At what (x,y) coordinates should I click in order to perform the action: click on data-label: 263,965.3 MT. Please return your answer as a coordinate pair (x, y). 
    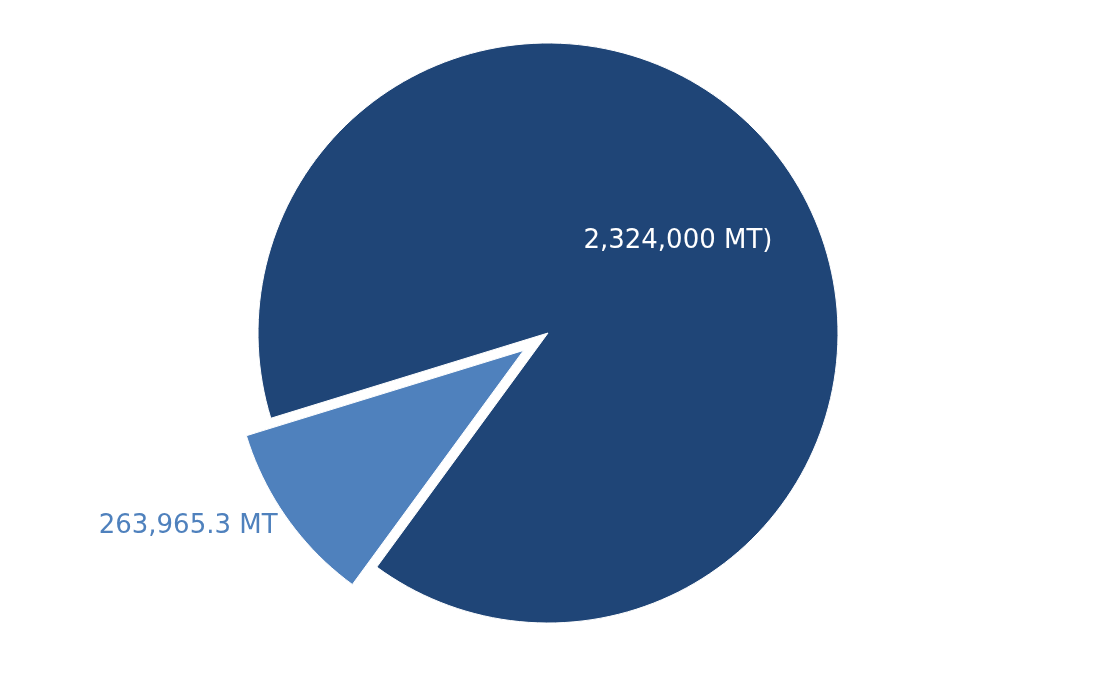
    Looking at the image, I should click on (188, 524).